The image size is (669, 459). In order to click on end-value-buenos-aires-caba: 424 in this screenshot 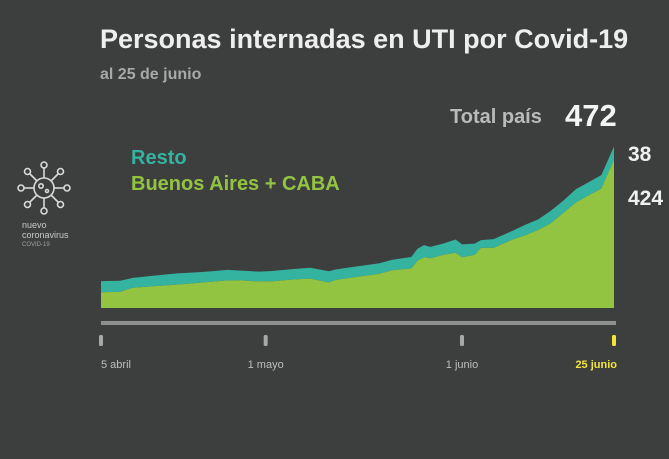, I will do `click(646, 198)`.